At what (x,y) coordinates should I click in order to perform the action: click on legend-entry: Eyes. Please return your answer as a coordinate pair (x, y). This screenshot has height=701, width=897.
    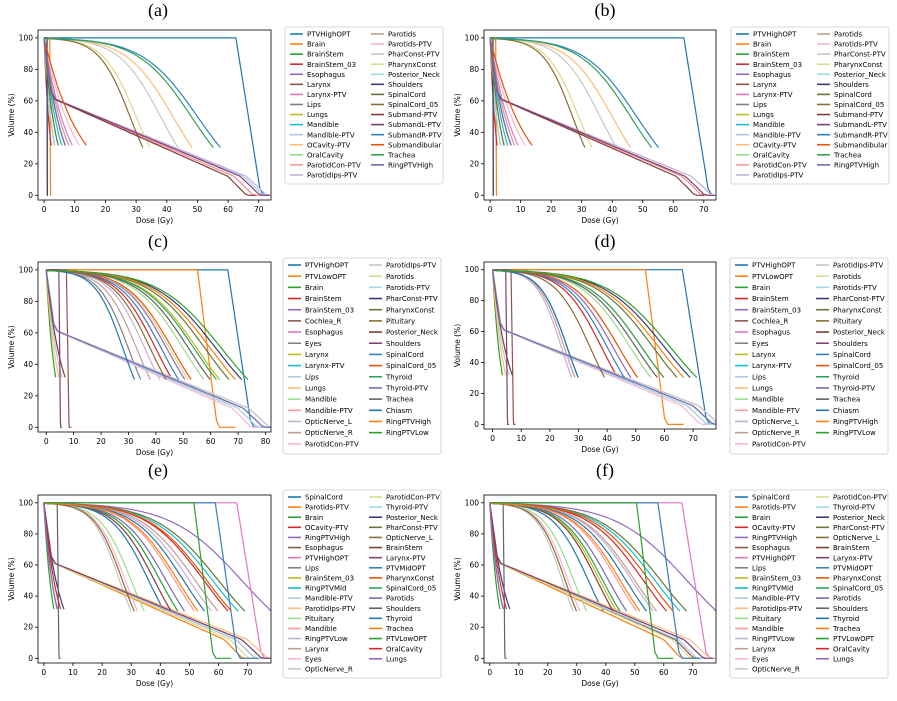
    Looking at the image, I should click on (760, 659).